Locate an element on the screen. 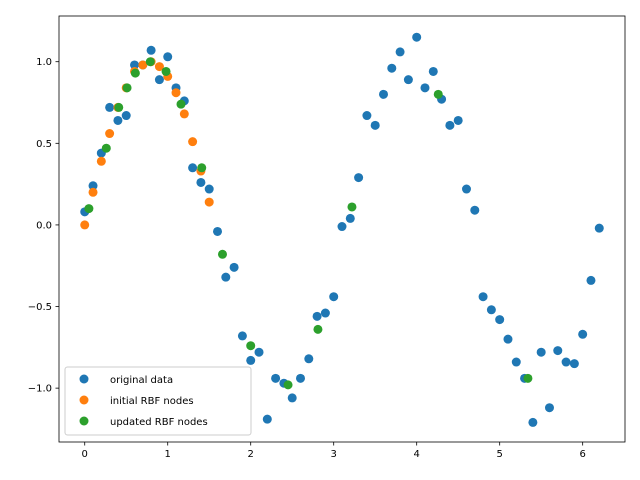  x-tick-label: 5 is located at coordinates (499, 454).